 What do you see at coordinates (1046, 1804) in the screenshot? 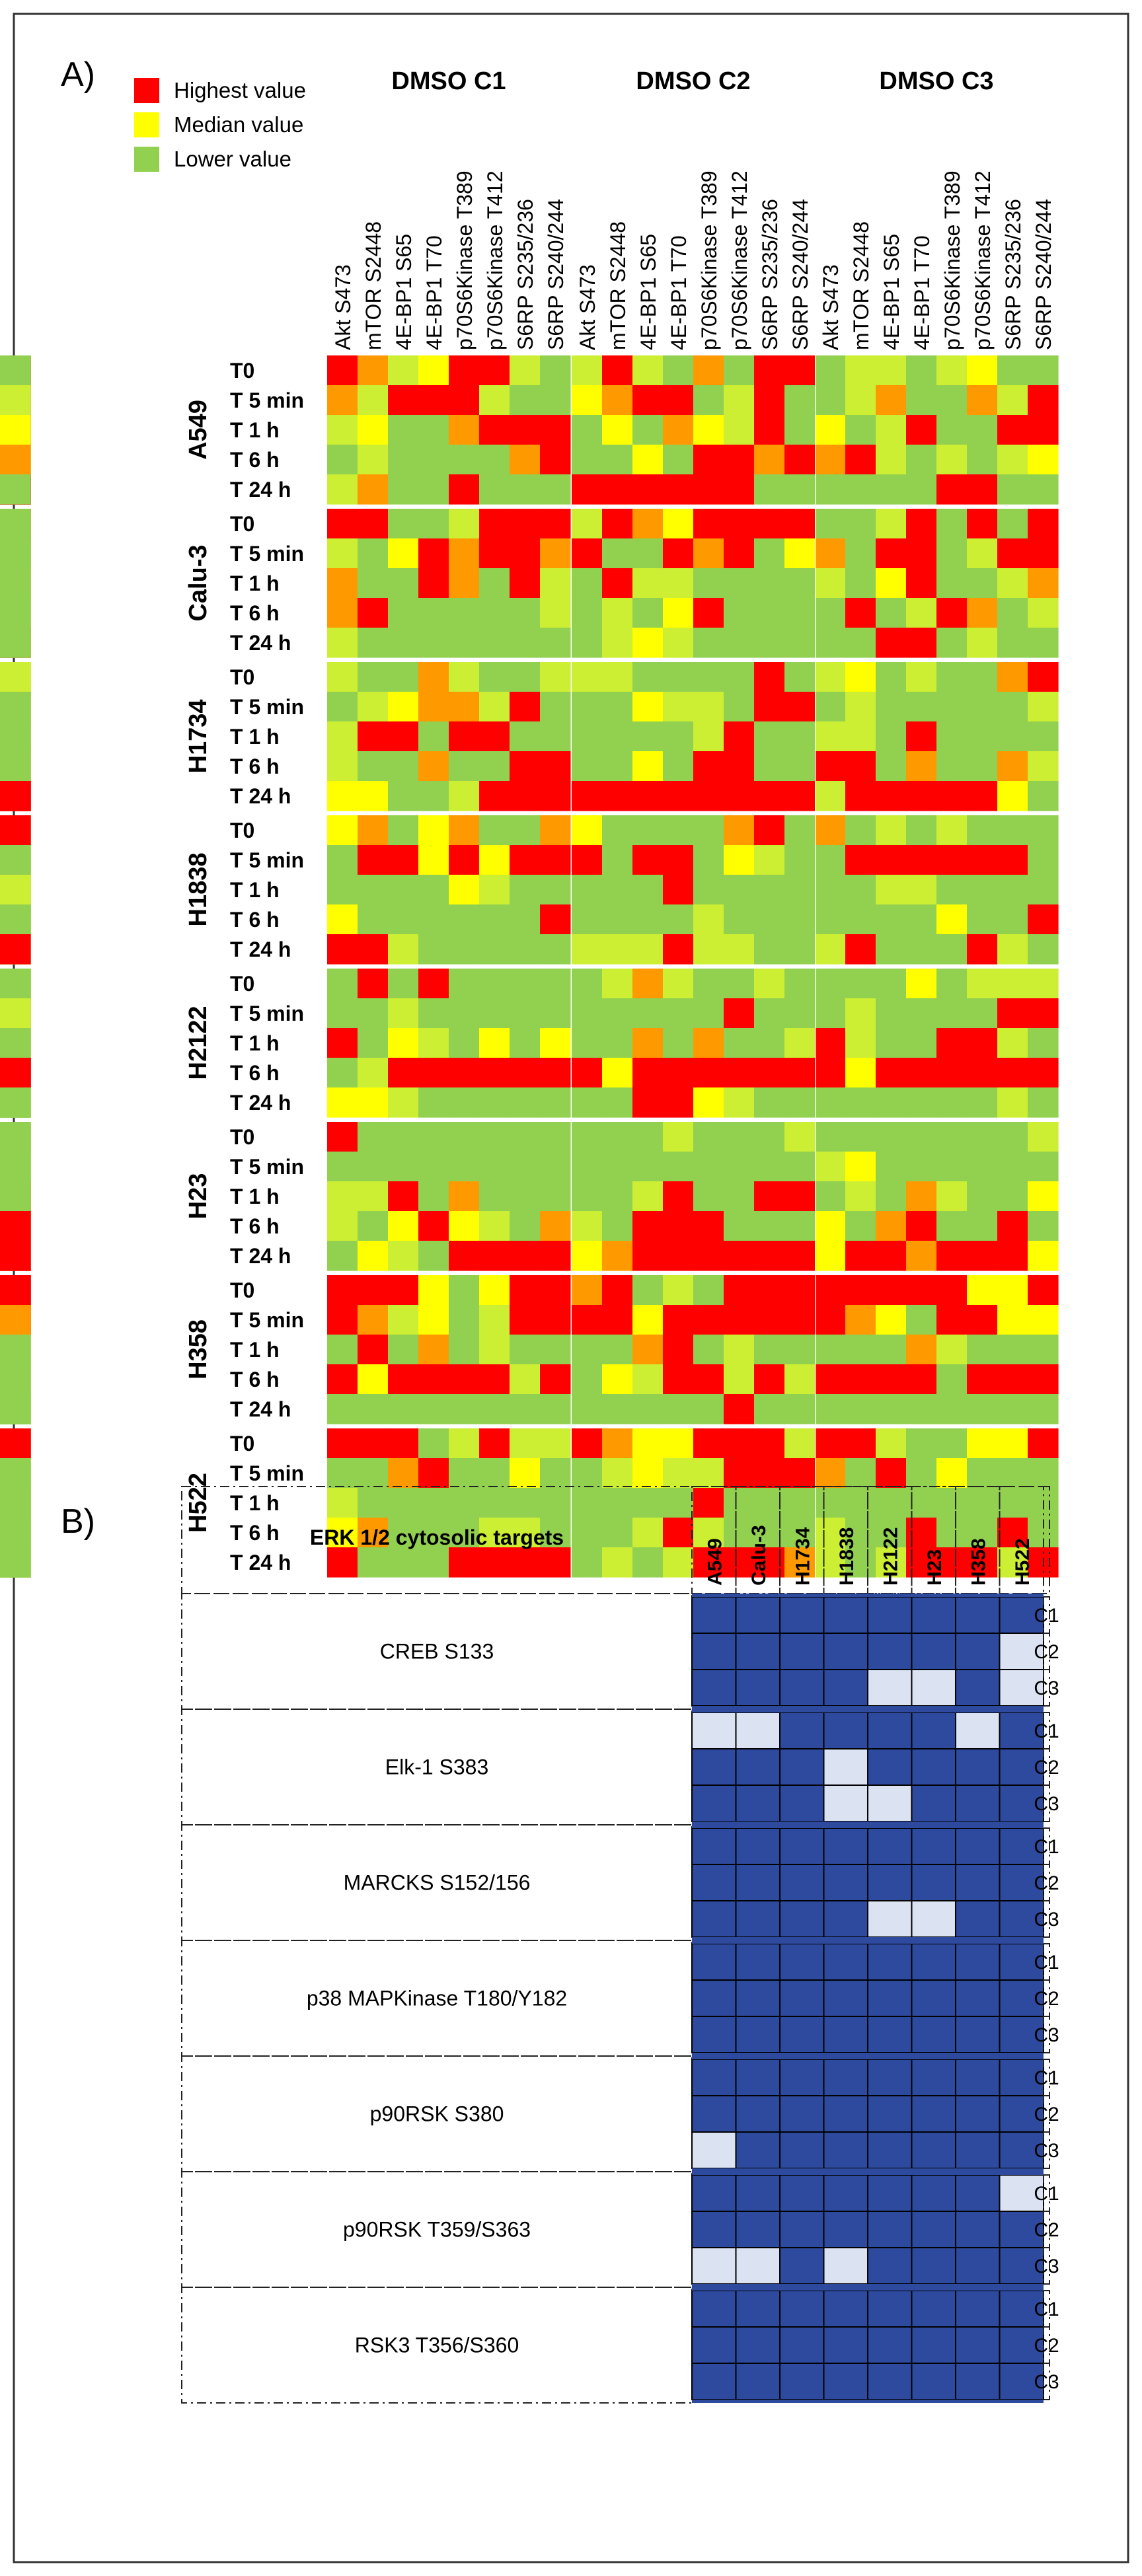
I see `condition-label: C3` at bounding box center [1046, 1804].